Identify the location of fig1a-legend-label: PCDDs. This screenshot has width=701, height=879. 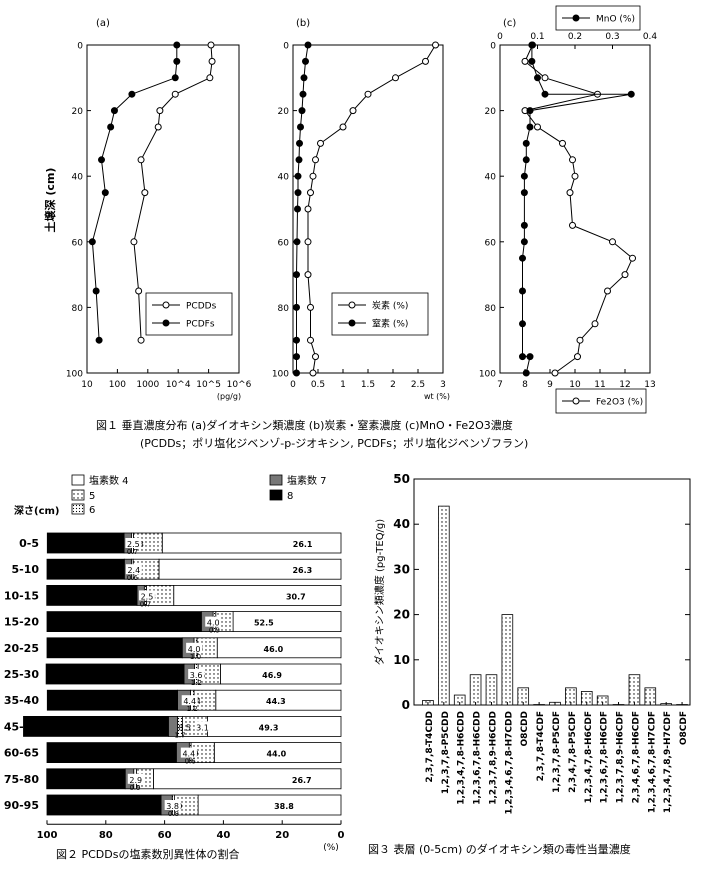
(201, 307).